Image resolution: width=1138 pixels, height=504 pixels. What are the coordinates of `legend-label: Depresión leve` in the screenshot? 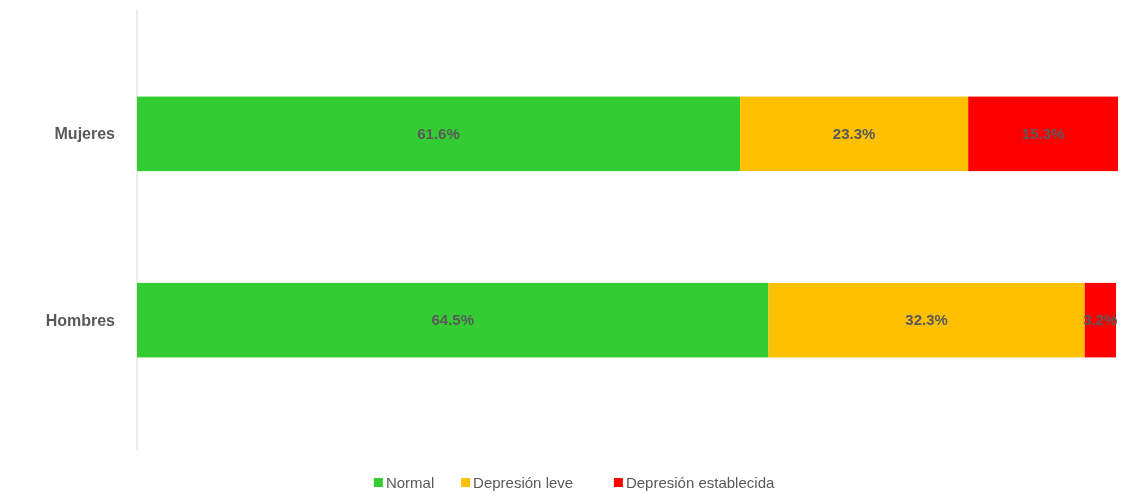 It's located at (523, 483).